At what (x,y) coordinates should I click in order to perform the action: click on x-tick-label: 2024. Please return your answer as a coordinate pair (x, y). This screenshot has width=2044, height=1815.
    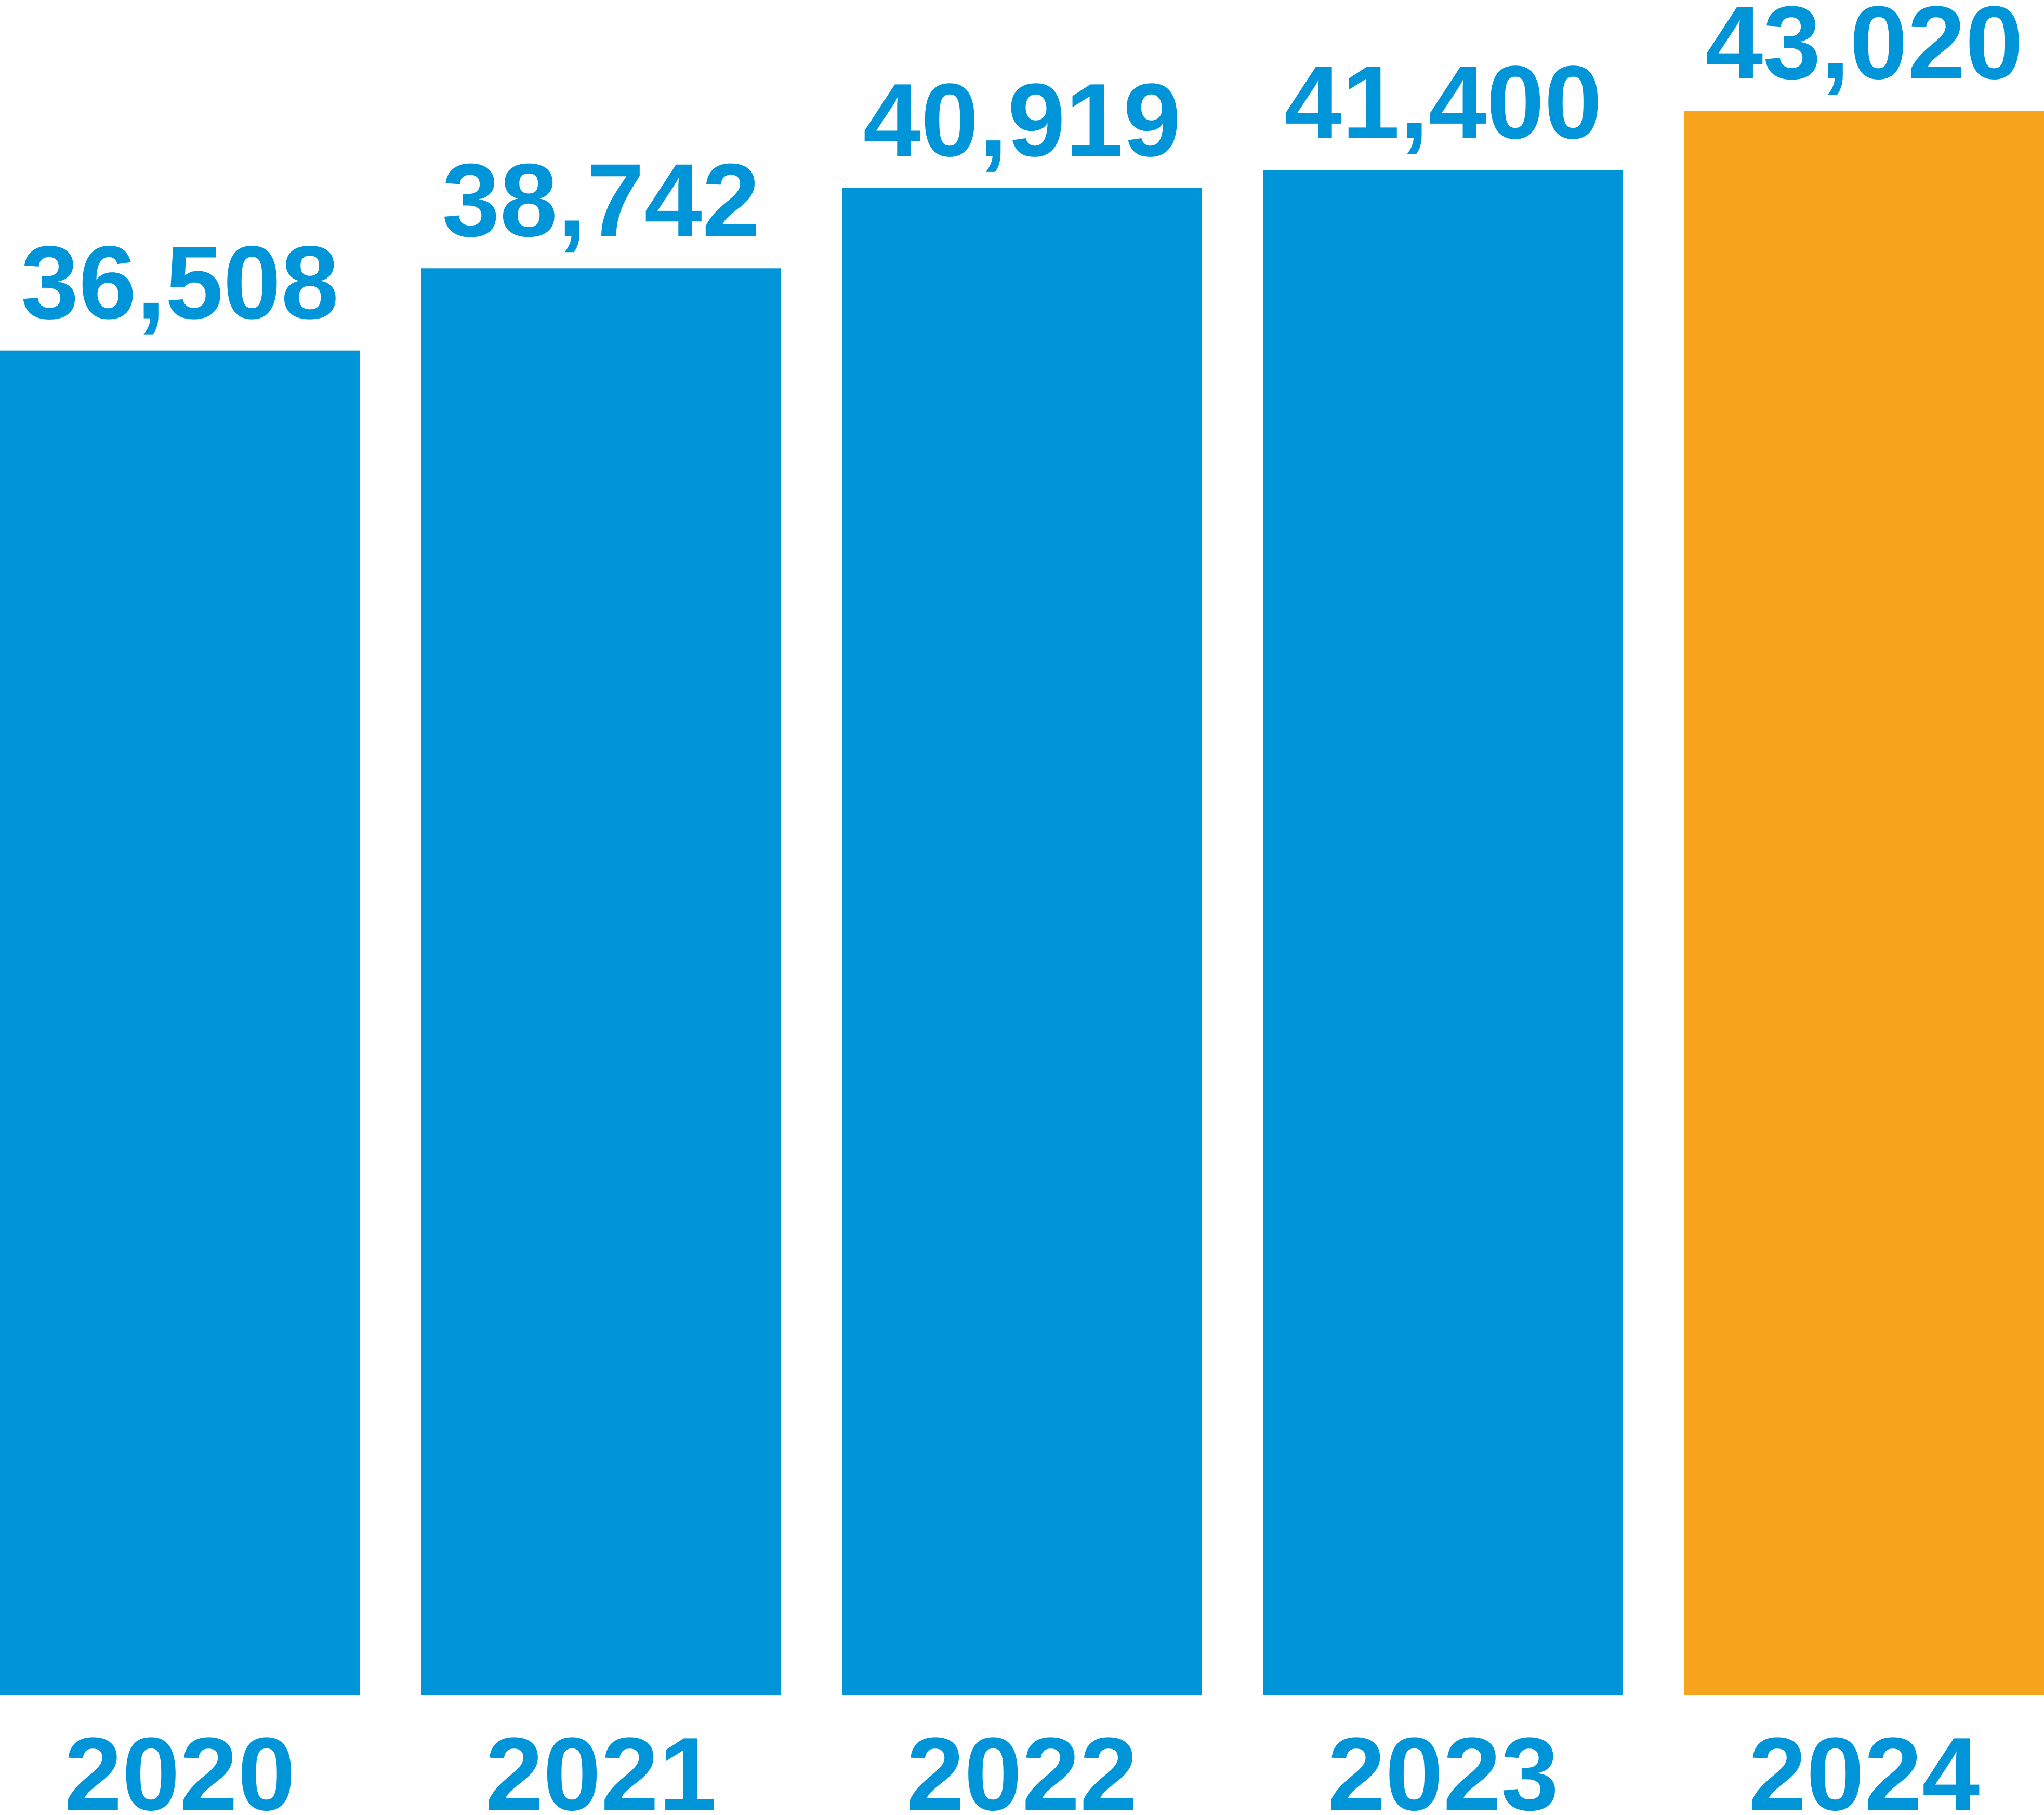
    Looking at the image, I should click on (1864, 1765).